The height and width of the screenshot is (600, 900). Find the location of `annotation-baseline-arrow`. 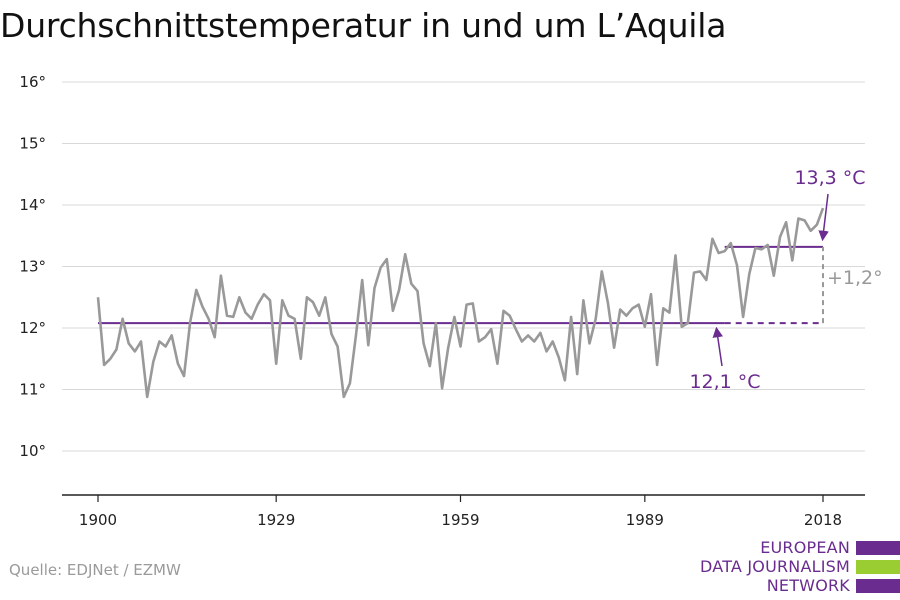

annotation-baseline-arrow is located at coordinates (717, 346).